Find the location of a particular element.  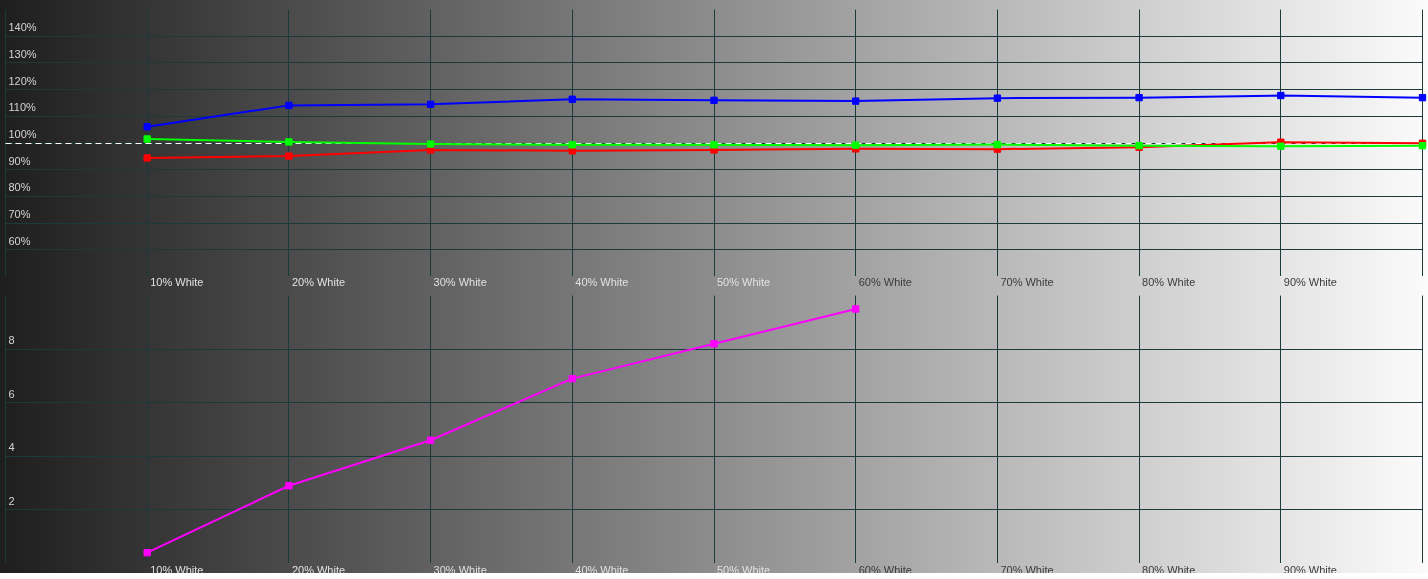

y-tick-label: 120% is located at coordinates (22, 80).